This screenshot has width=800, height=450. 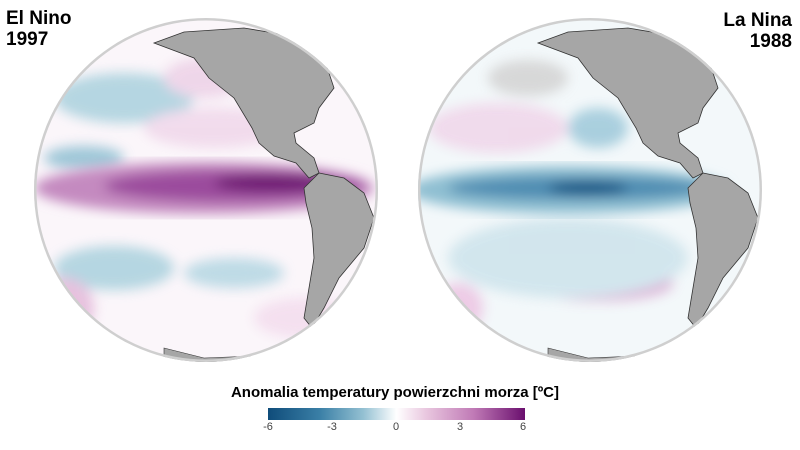 I want to click on la-nina-year: 1988, so click(x=770, y=41).